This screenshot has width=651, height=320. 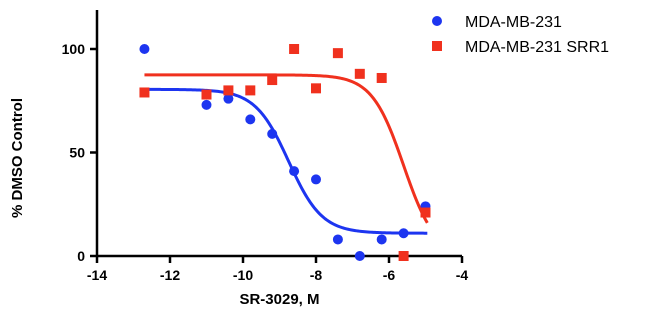 What do you see at coordinates (243, 275) in the screenshot?
I see `x-tick-label: -10` at bounding box center [243, 275].